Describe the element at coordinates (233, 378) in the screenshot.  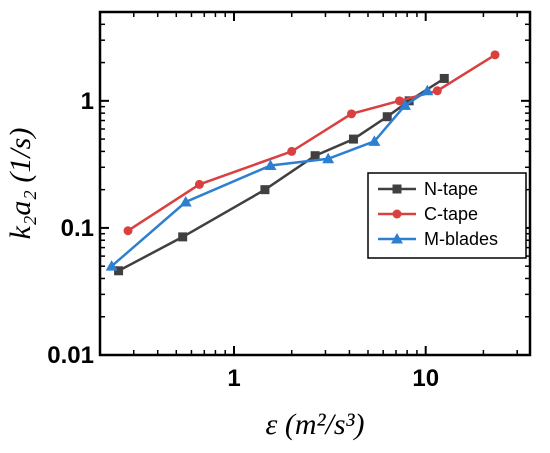
I see `x-tick-label: 1` at that location.